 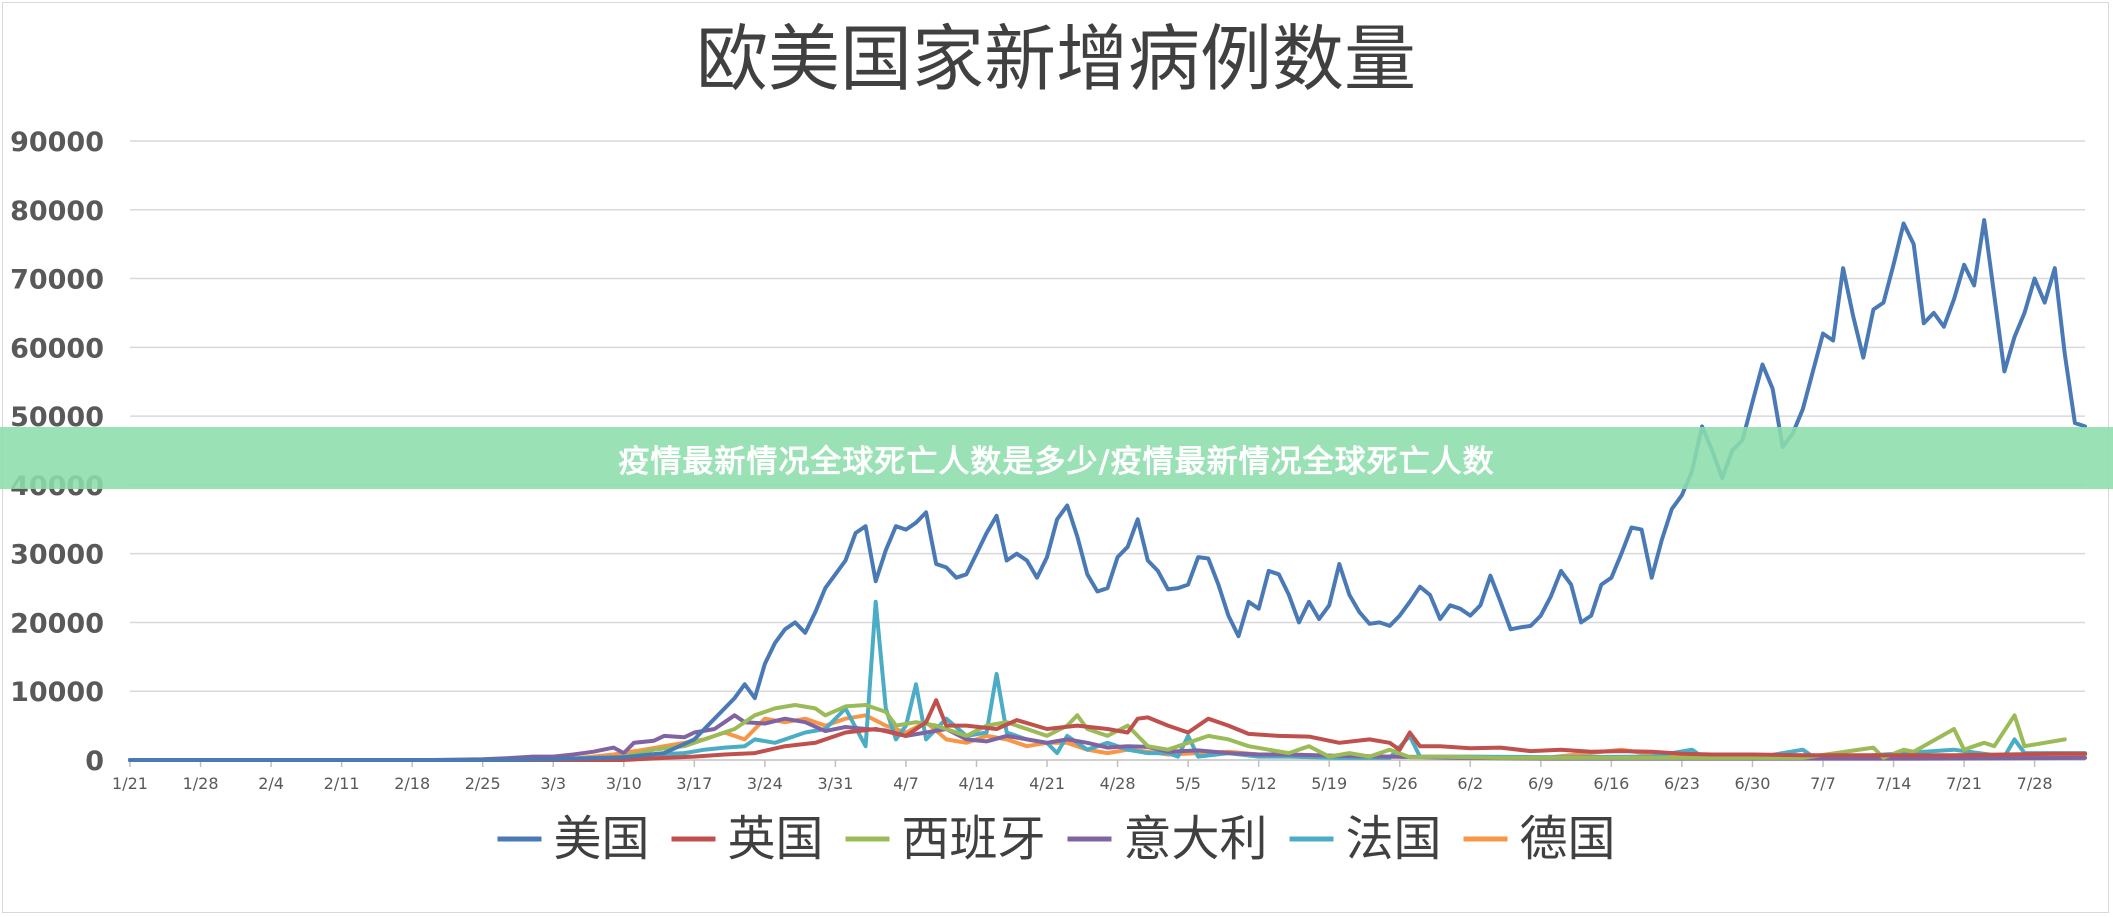 I want to click on x-tick-label: 6/2, so click(x=1470, y=783).